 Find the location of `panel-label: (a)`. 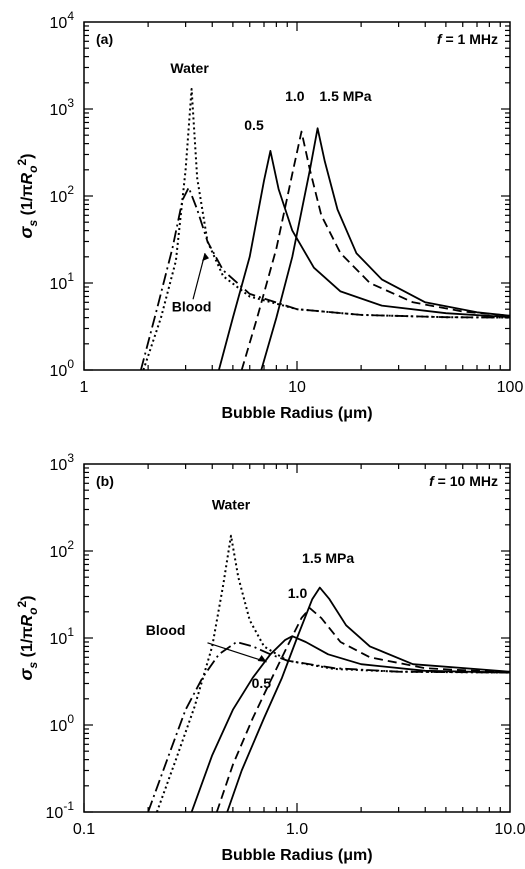

panel-label: (a) is located at coordinates (104, 39).